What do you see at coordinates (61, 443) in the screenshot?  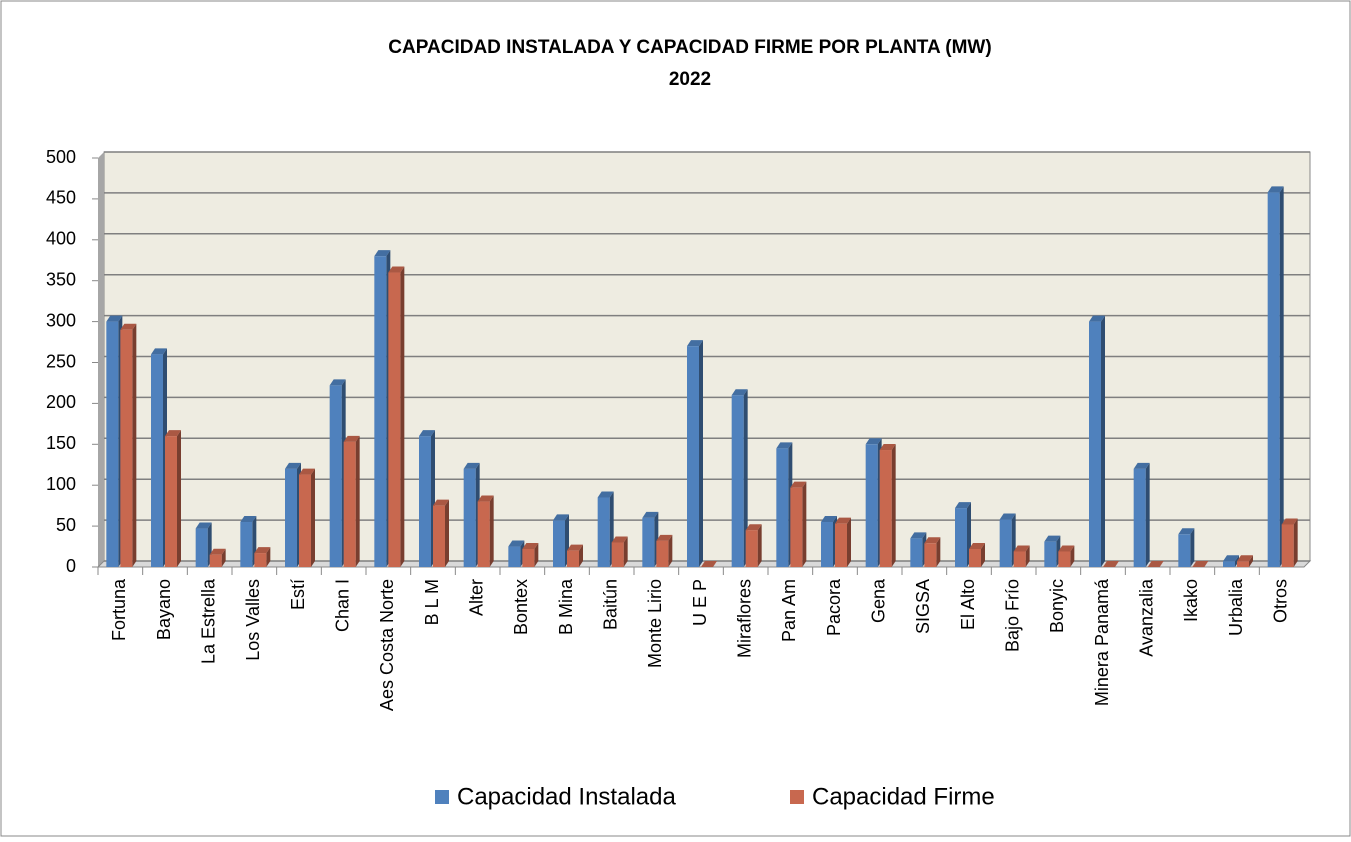 I see `y-tick-label: 150` at bounding box center [61, 443].